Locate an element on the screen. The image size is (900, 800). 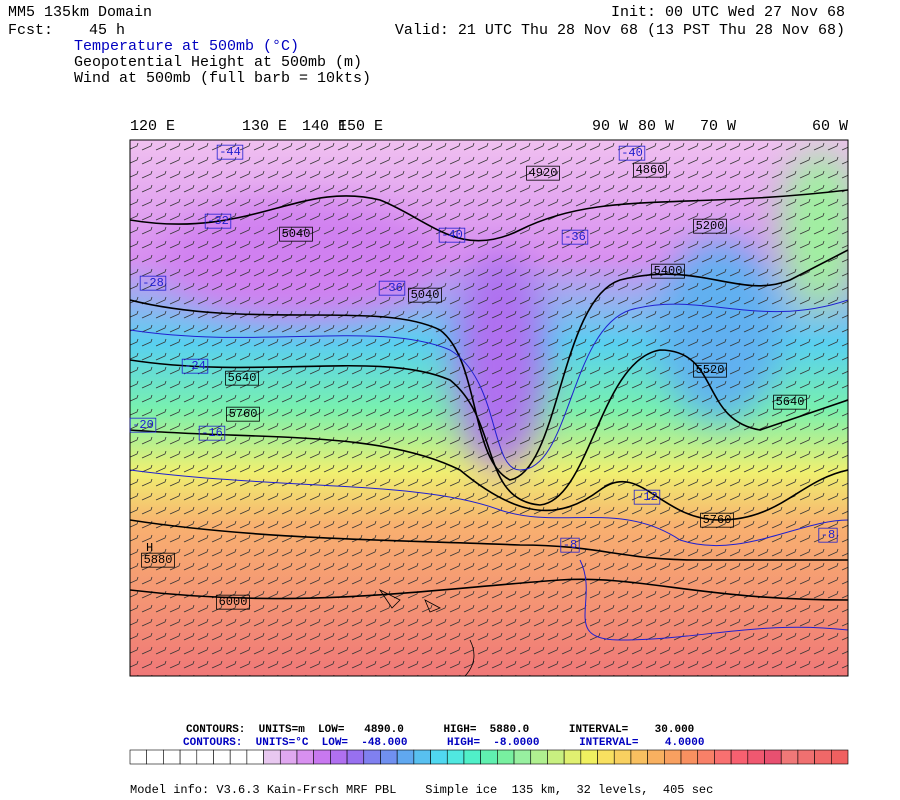
longitude-label: 60 W is located at coordinates (830, 126).